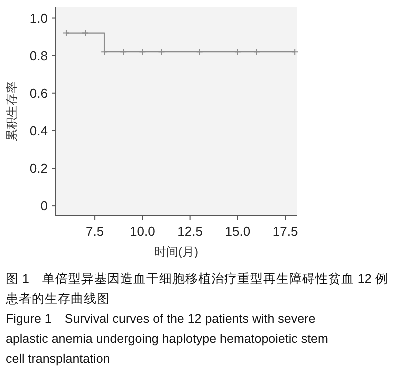 The width and height of the screenshot is (399, 375). I want to click on caption: Figure 1 Survival curves of the 12 patients with severe aplastic anemia undergoing haplotype hematopoietic stem cell transplantation, so click(167, 339).